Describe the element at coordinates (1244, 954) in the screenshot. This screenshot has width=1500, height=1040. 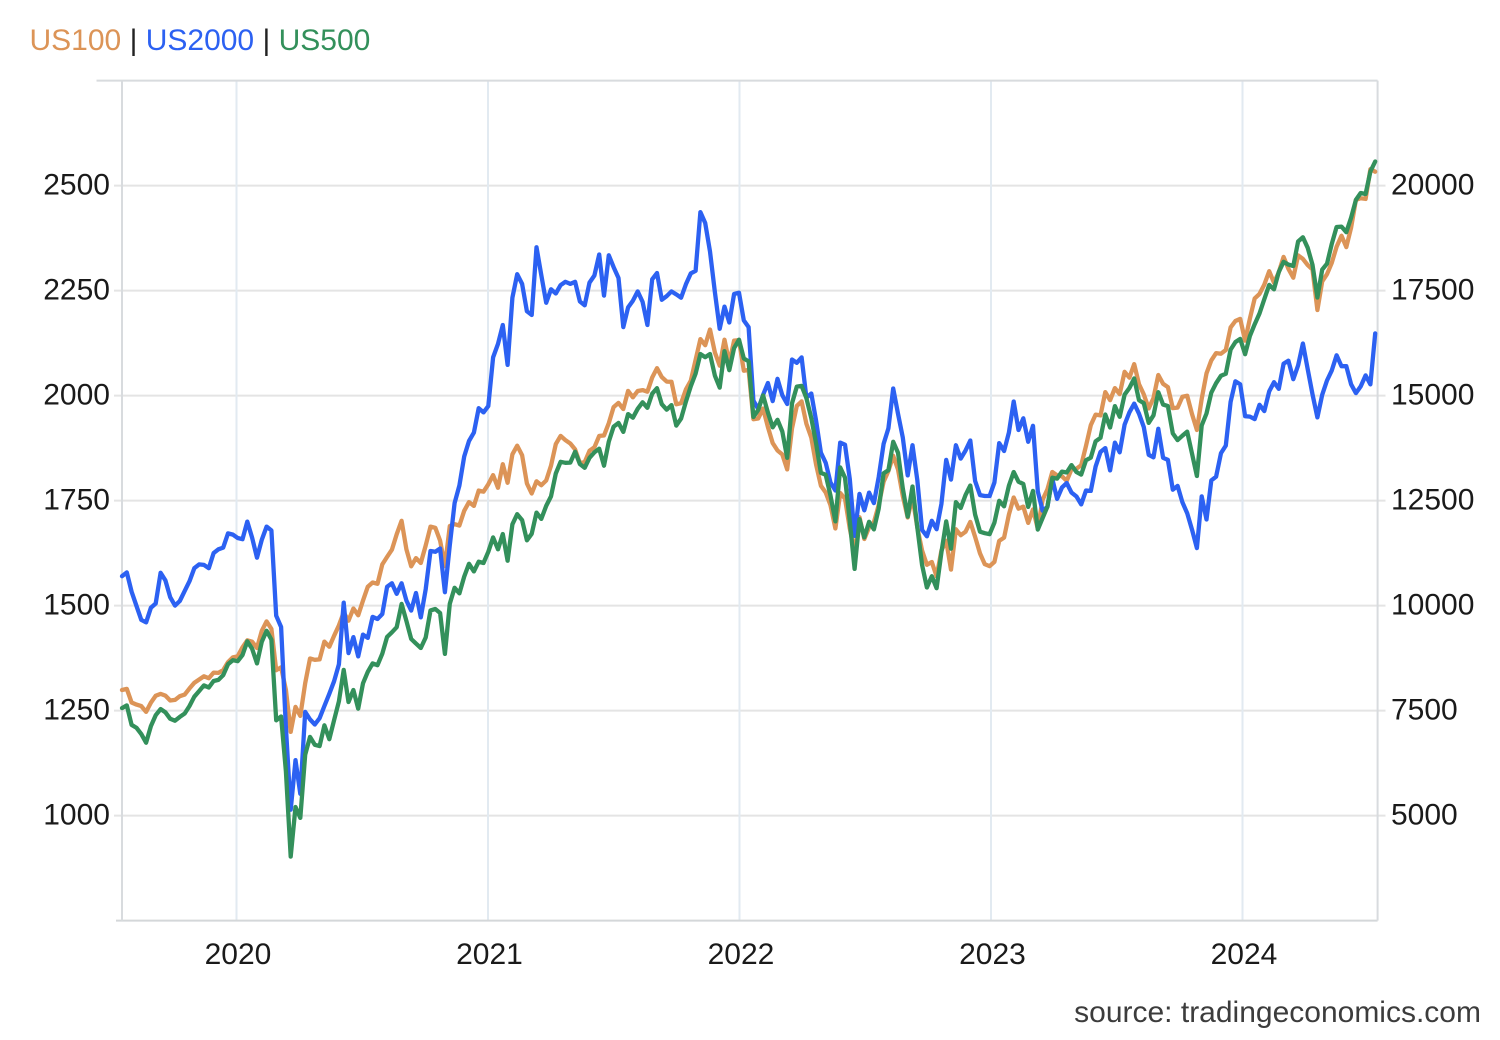
I see `svg-text: 2024` at that location.